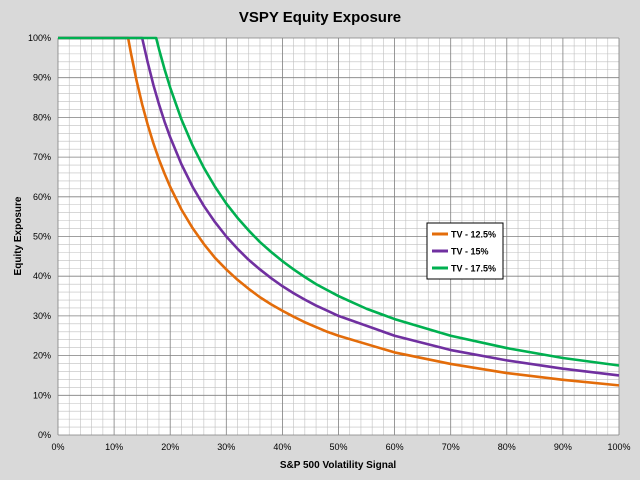  Describe the element at coordinates (507, 447) in the screenshot. I see `x-tick-label: 80%` at that location.